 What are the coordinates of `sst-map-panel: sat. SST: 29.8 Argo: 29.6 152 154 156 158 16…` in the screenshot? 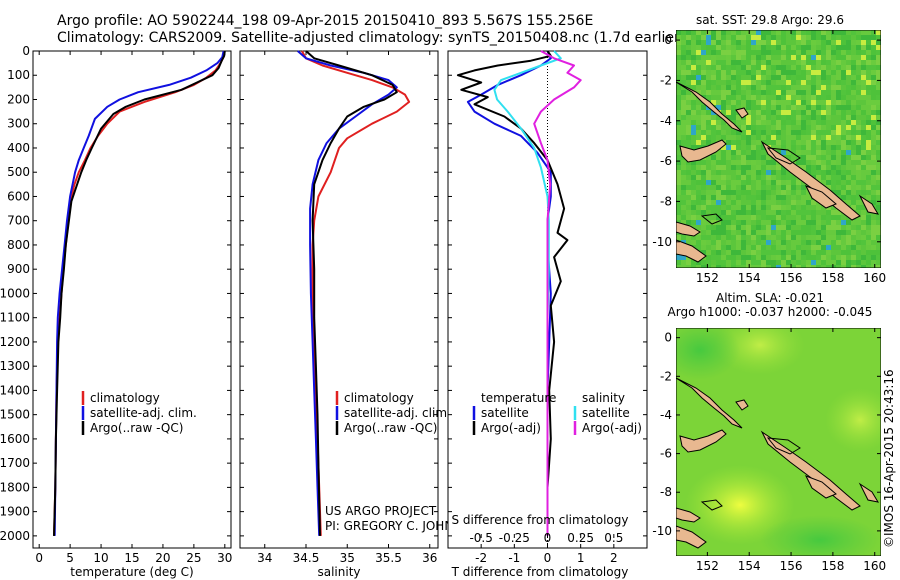 It's located at (769, 149).